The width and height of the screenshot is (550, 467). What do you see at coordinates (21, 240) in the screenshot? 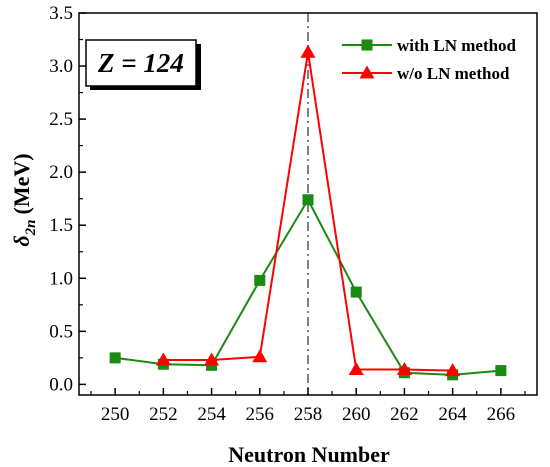
I see `y-axis-title-symbol: δ` at bounding box center [21, 240].